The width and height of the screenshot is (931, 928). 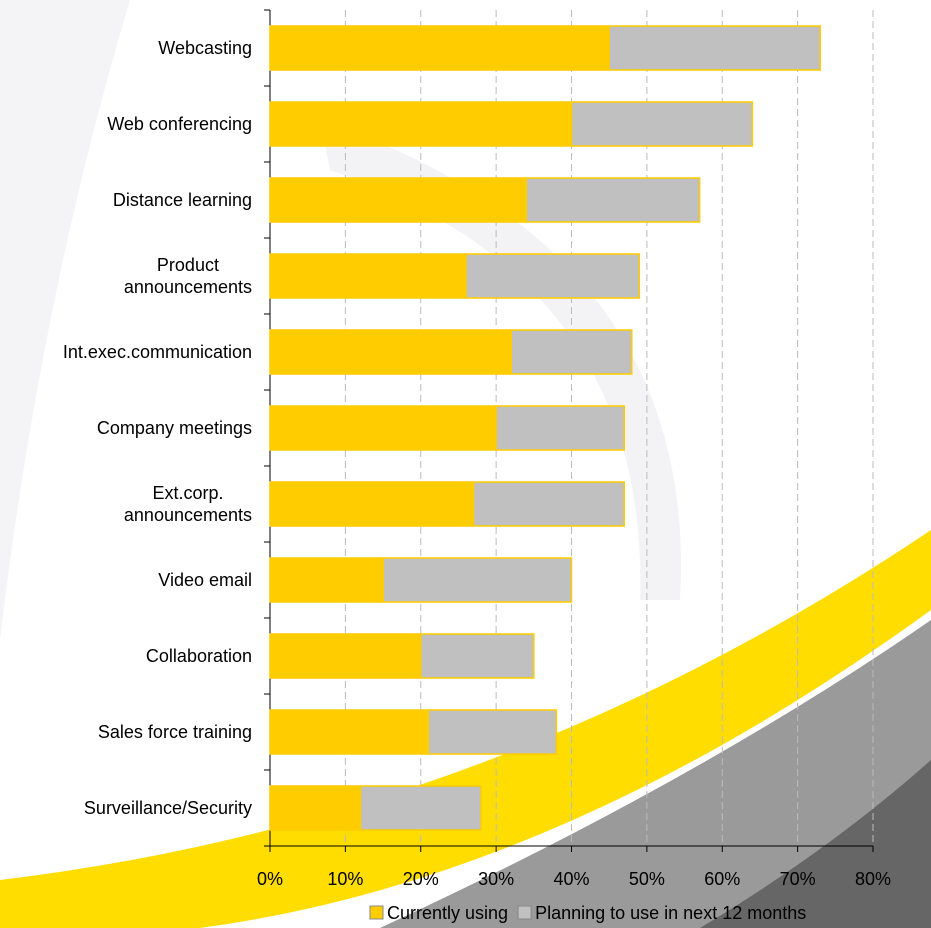 I want to click on x-tick-label: 20%, so click(x=421, y=879).